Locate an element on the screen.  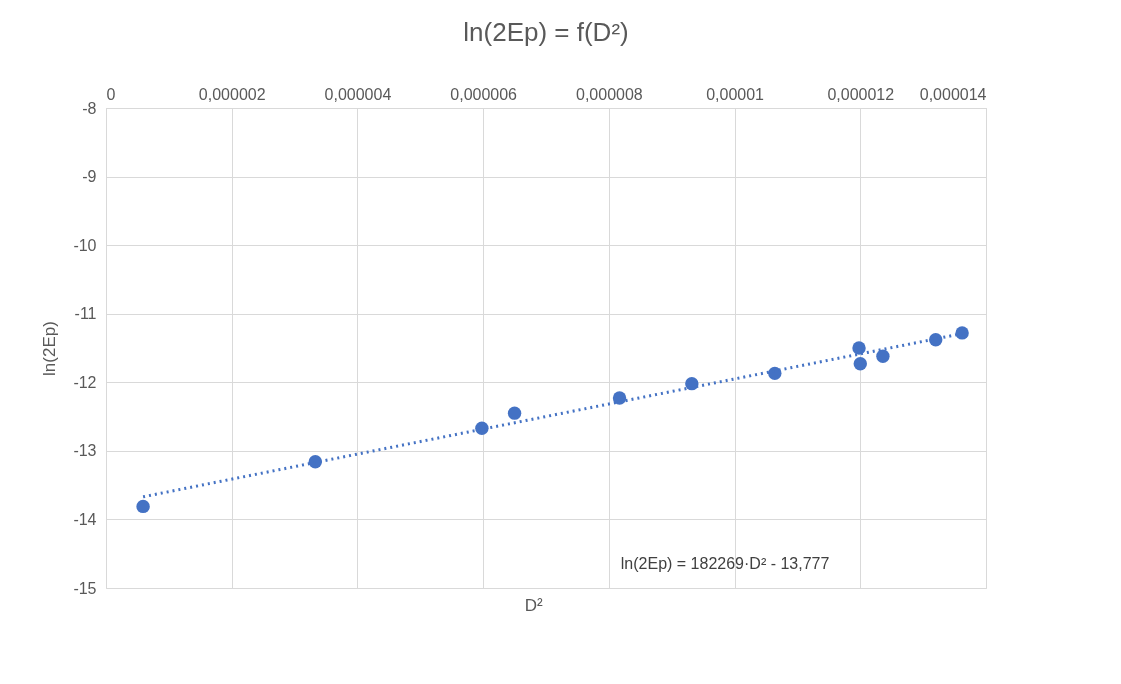
annotation: ln(2Ep) = 182269·D² - 13,777 is located at coordinates (725, 563).